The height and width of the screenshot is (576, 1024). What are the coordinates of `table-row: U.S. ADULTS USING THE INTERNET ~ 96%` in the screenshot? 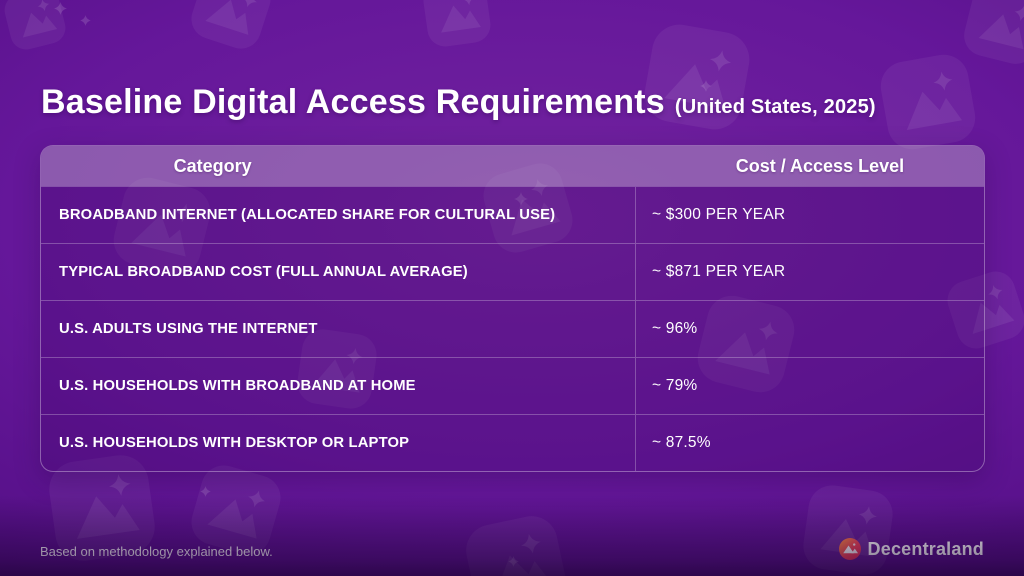 It's located at (512, 328).